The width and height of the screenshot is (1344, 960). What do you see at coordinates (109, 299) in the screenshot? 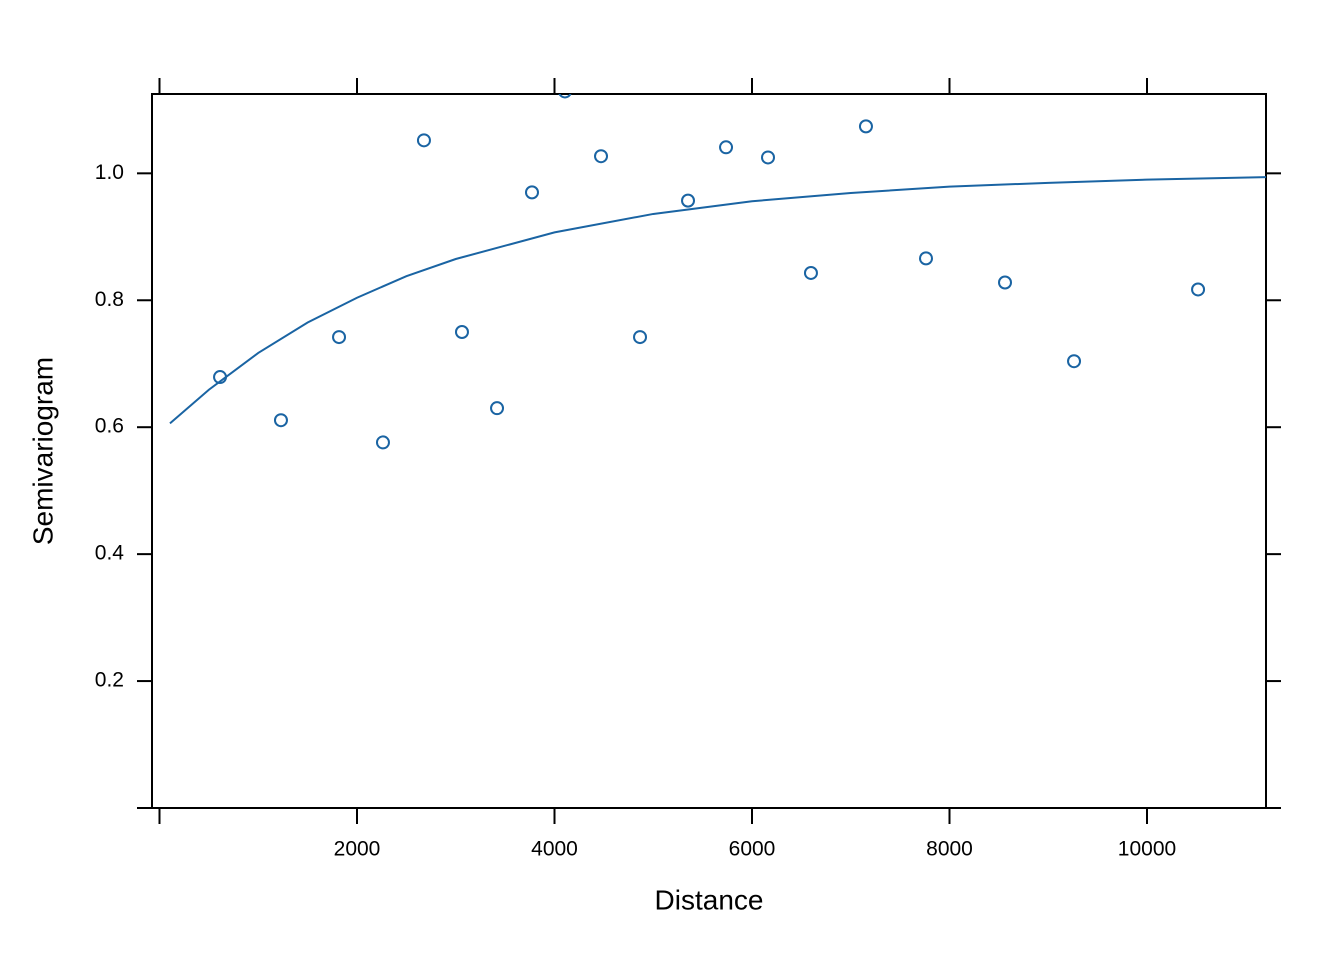
I see `y-tick-label: 0.8` at bounding box center [109, 299].